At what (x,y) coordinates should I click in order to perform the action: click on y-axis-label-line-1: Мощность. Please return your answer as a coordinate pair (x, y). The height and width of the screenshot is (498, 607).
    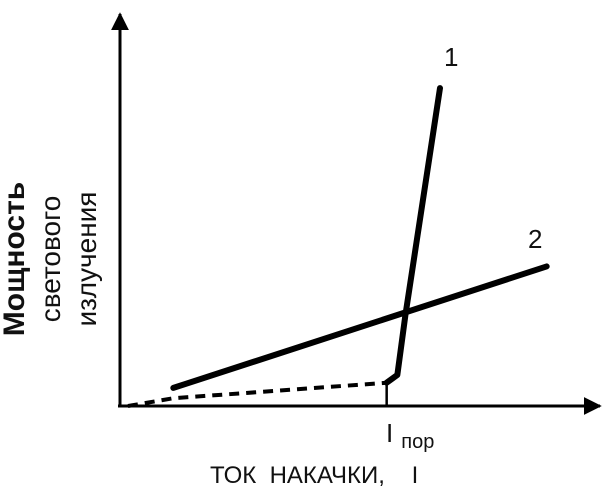
    Looking at the image, I should click on (15, 259).